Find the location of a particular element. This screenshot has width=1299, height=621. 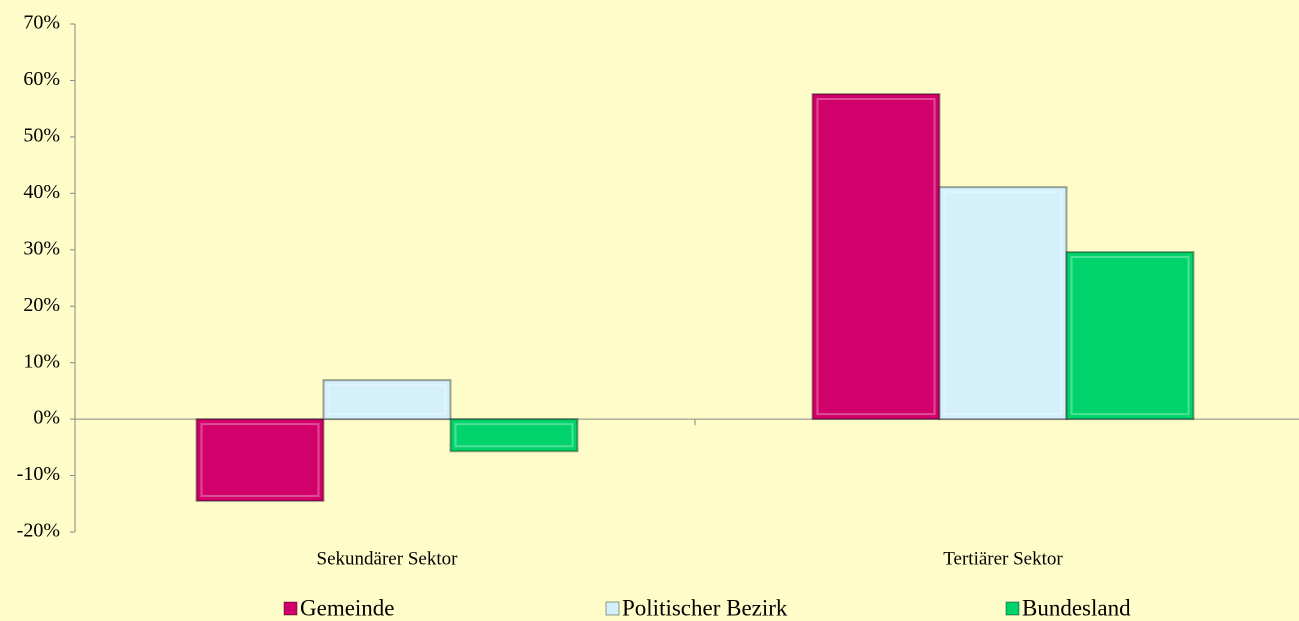

y-tick-label: 0% is located at coordinates (46, 418).